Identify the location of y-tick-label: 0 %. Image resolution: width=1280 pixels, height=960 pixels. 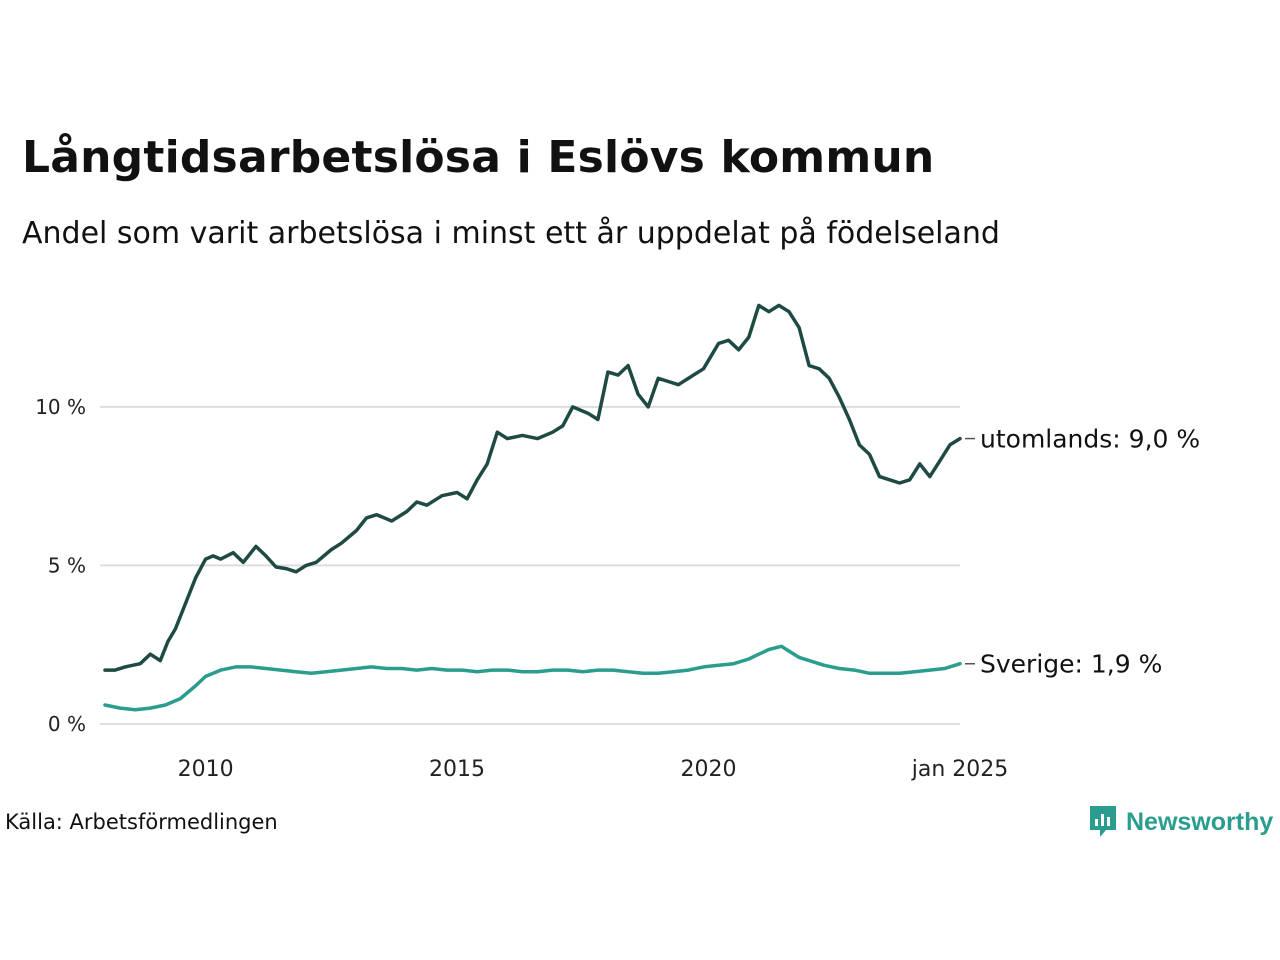
(67, 724).